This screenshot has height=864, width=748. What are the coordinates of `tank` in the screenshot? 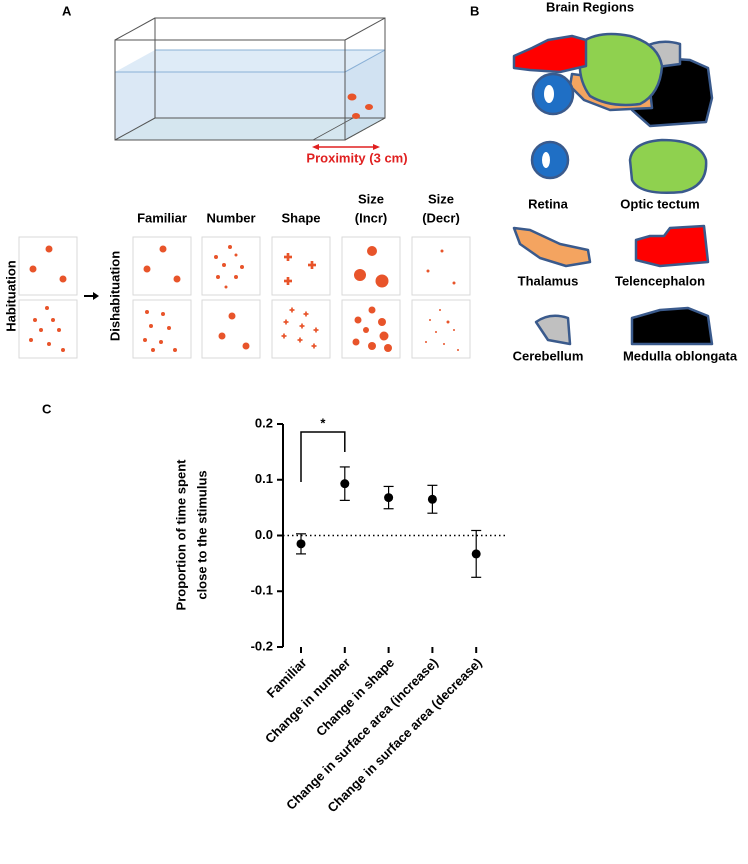 It's located at (250, 83).